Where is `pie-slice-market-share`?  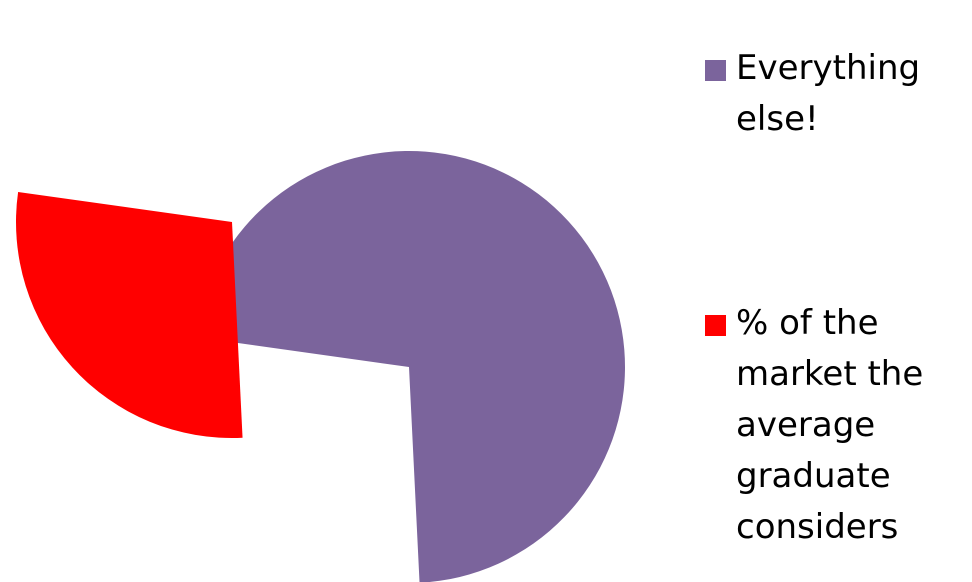 pie-slice-market-share is located at coordinates (129, 314).